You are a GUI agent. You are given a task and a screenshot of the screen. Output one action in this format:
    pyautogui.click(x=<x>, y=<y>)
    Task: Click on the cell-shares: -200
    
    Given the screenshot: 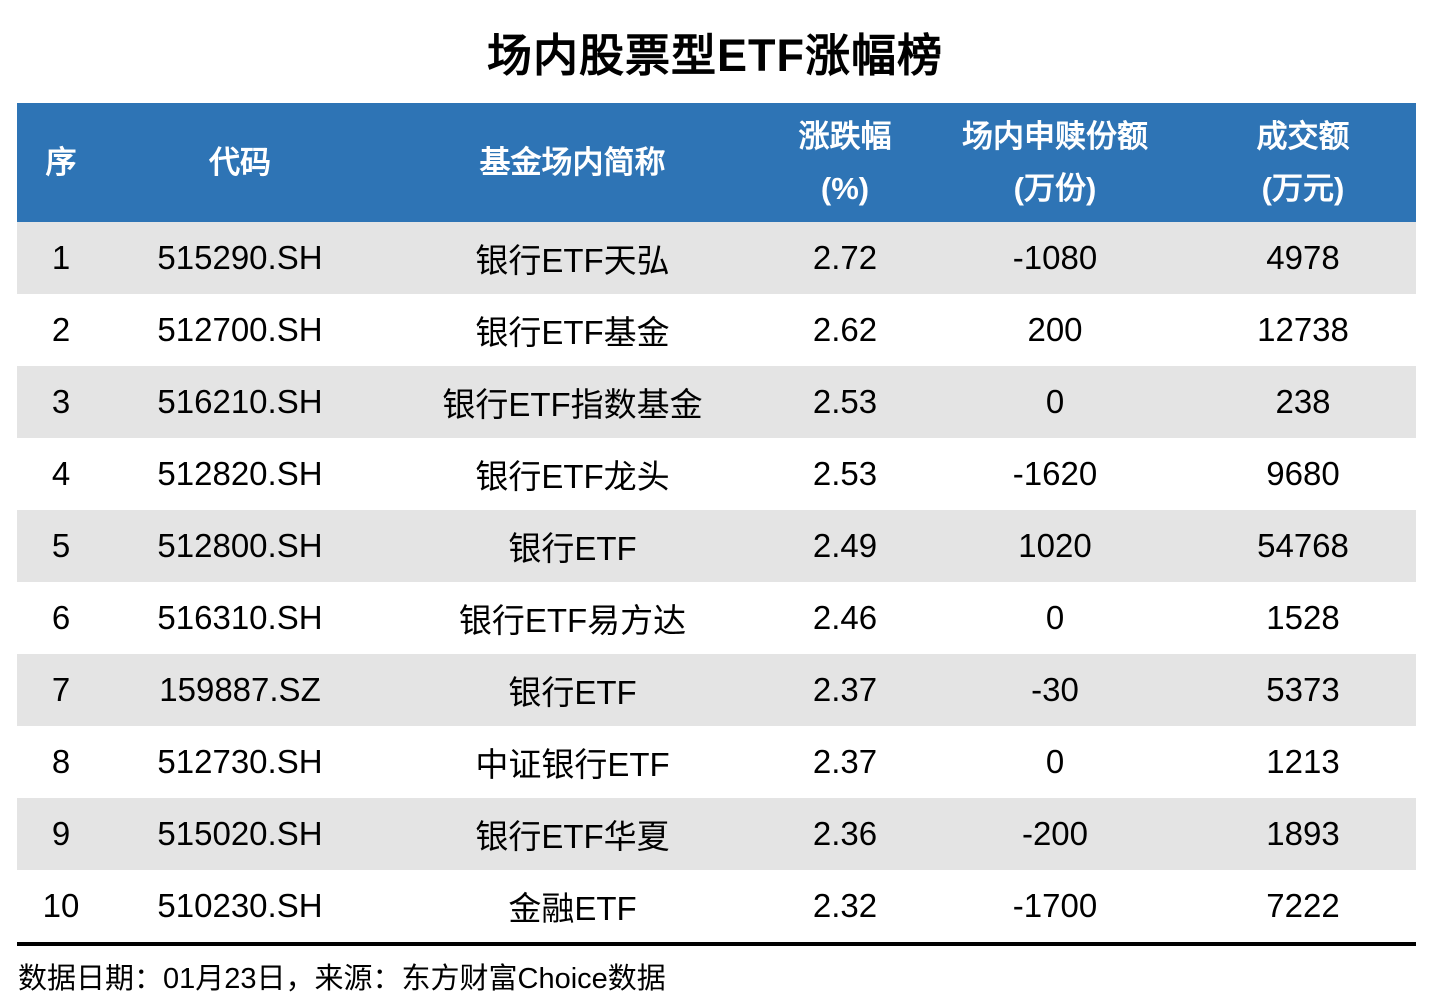 What is the action you would take?
    pyautogui.click(x=1055, y=833)
    